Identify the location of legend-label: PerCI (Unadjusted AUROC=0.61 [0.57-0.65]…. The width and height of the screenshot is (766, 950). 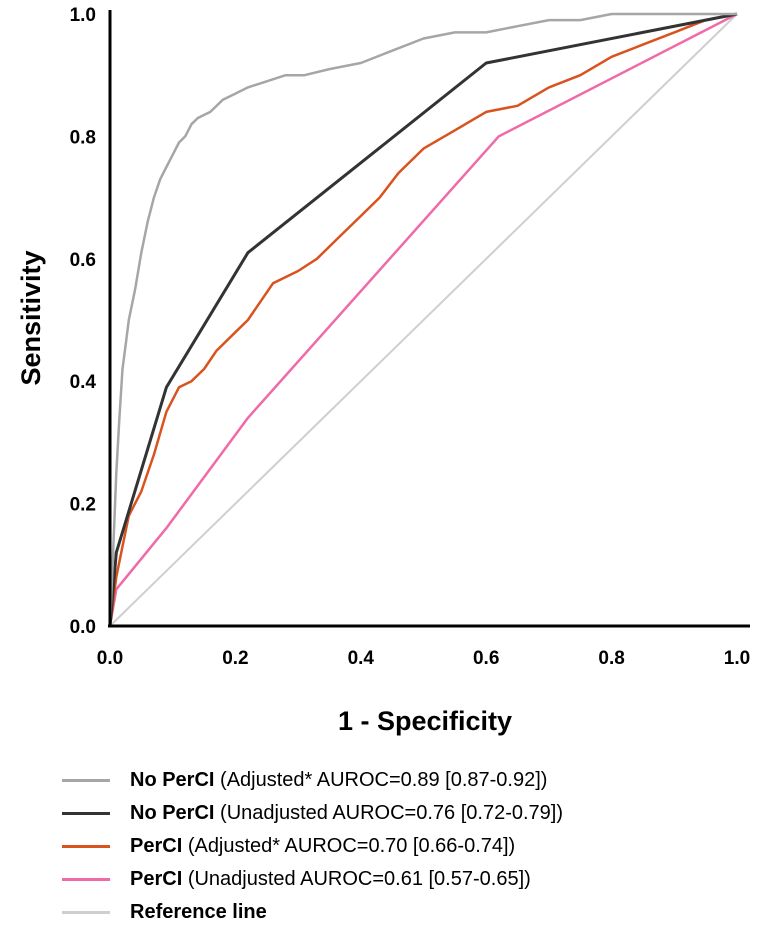
(330, 879).